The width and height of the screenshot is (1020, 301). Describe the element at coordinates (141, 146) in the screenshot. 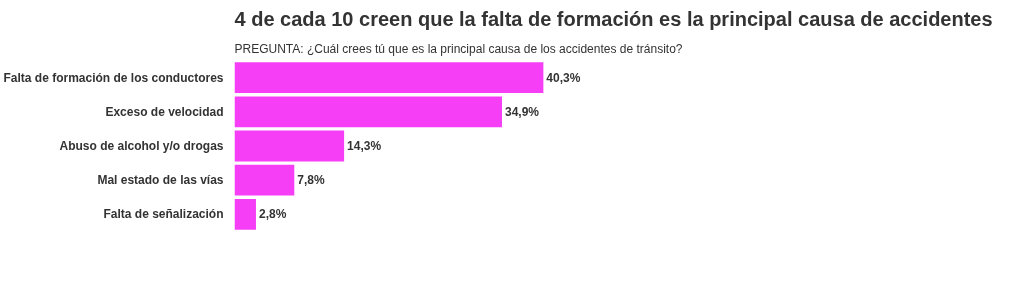

I see `y-tick-label: Abuso de alcohol y/o drogas` at that location.